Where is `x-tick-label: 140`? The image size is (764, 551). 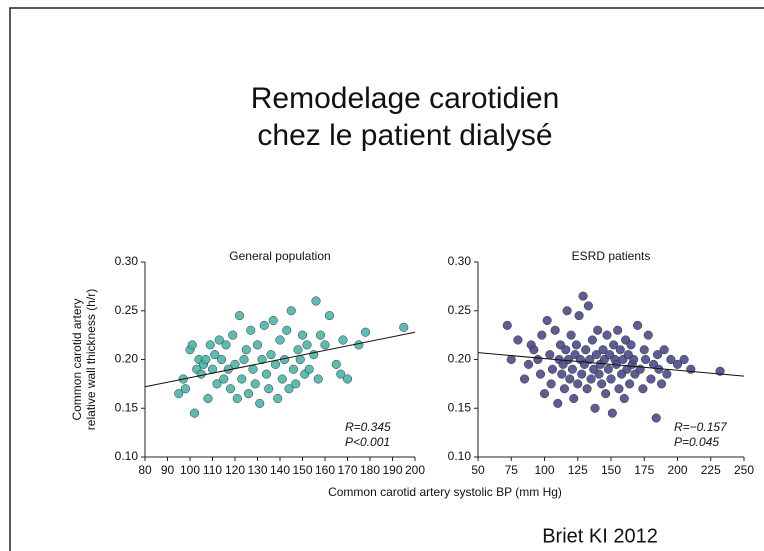
x-tick-label: 140 is located at coordinates (280, 470).